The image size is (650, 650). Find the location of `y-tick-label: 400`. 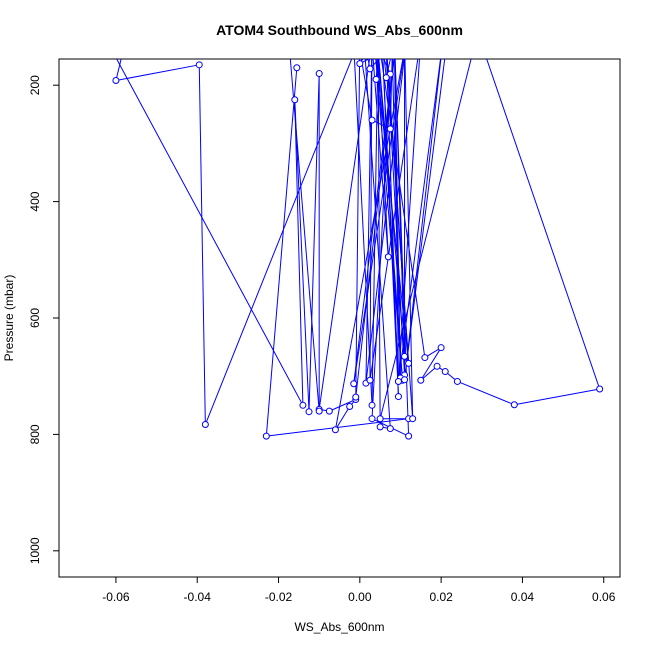

y-tick-label: 400 is located at coordinates (35, 201).